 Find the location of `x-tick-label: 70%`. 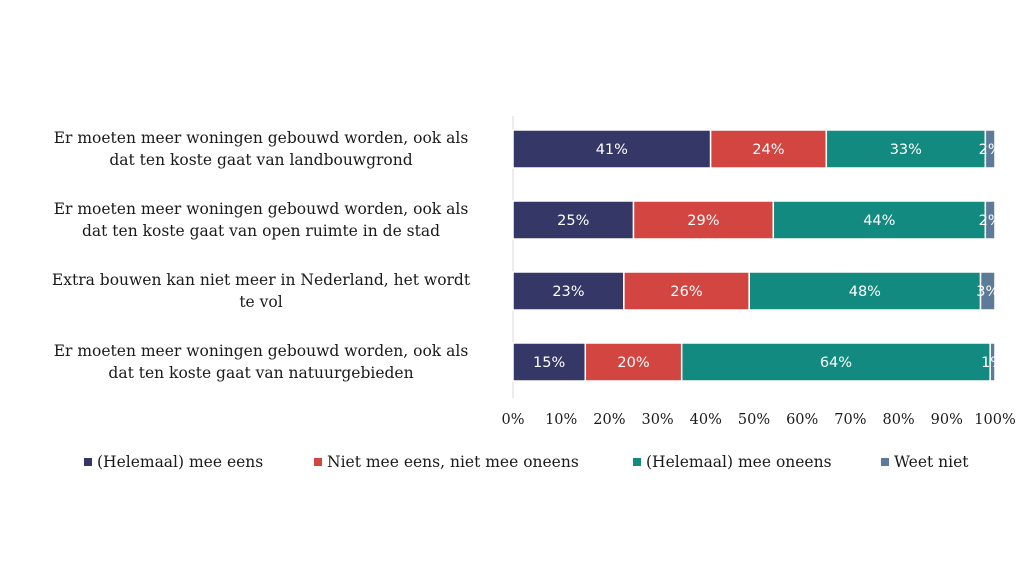

x-tick-label: 70% is located at coordinates (850, 420).